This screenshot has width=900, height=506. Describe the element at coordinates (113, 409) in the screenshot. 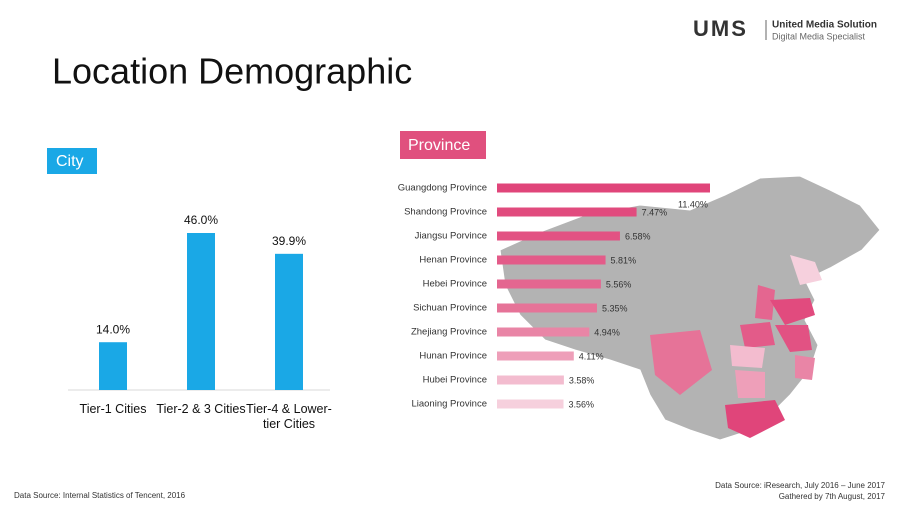

I see `x-tick-label: Tier-1 Cities` at that location.